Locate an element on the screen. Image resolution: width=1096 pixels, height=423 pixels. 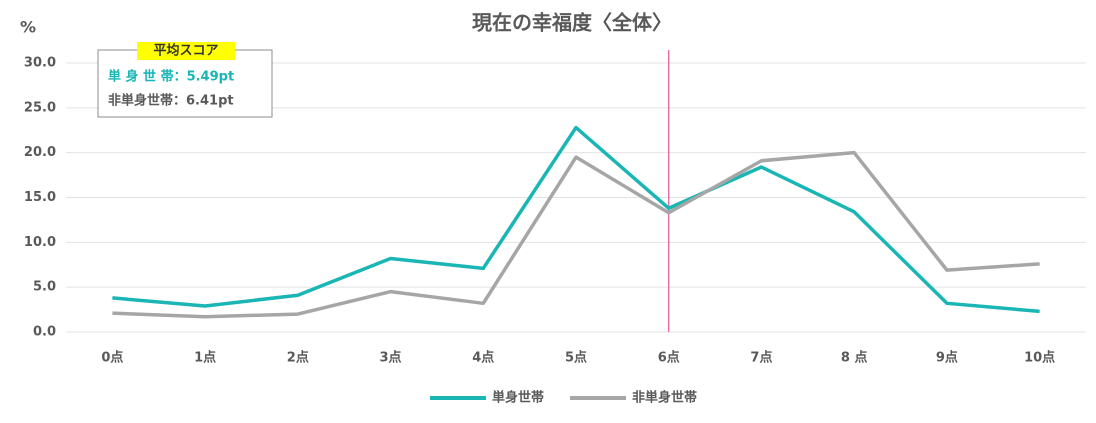
legend-label: 単身世帯 is located at coordinates (518, 398).